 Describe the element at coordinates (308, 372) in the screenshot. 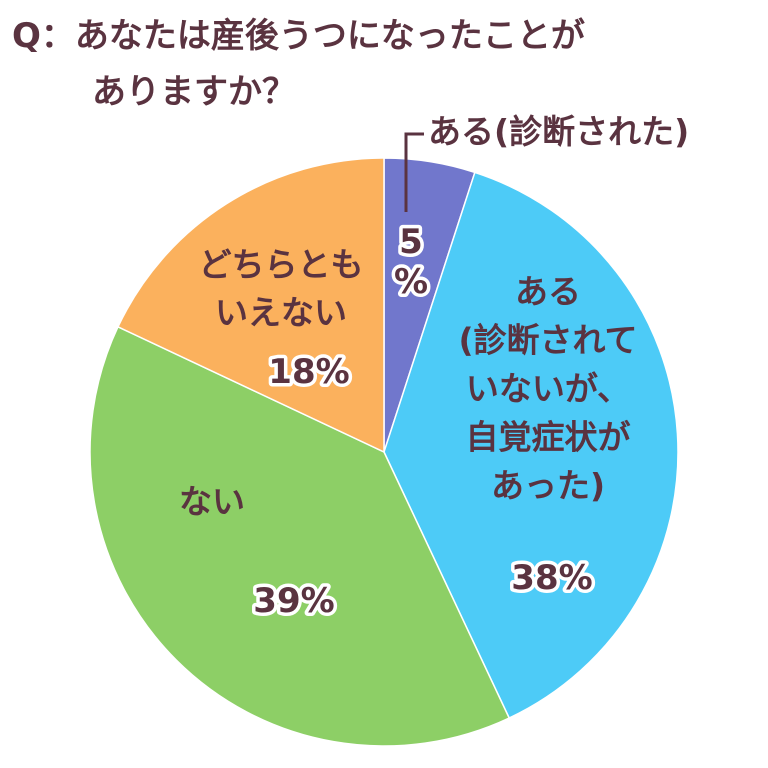

I see `slice-4-value-label-line-1: 18%` at that location.